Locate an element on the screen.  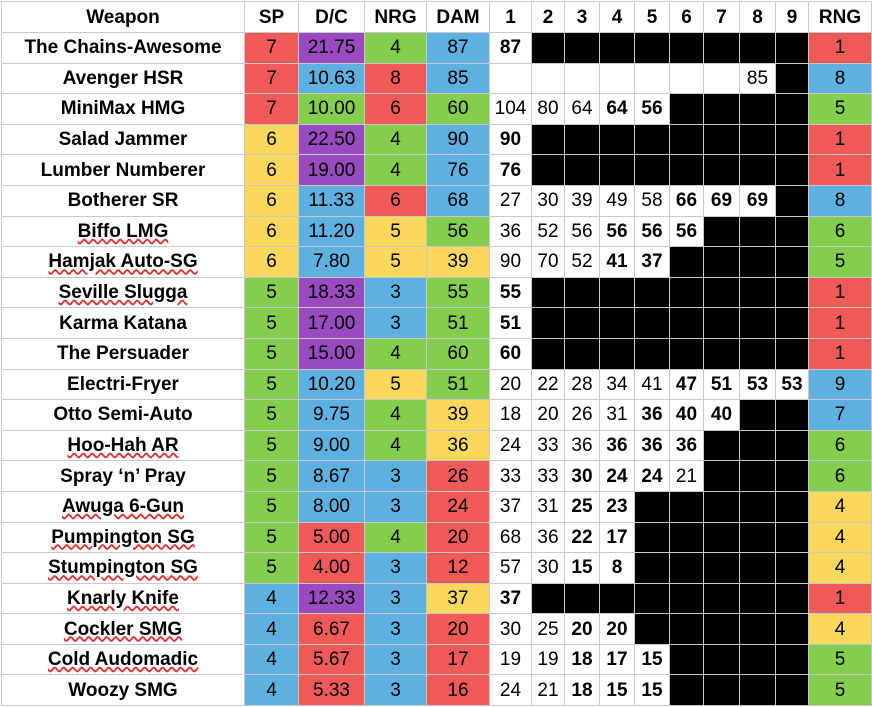
shot-6-cell: 66 is located at coordinates (686, 200).